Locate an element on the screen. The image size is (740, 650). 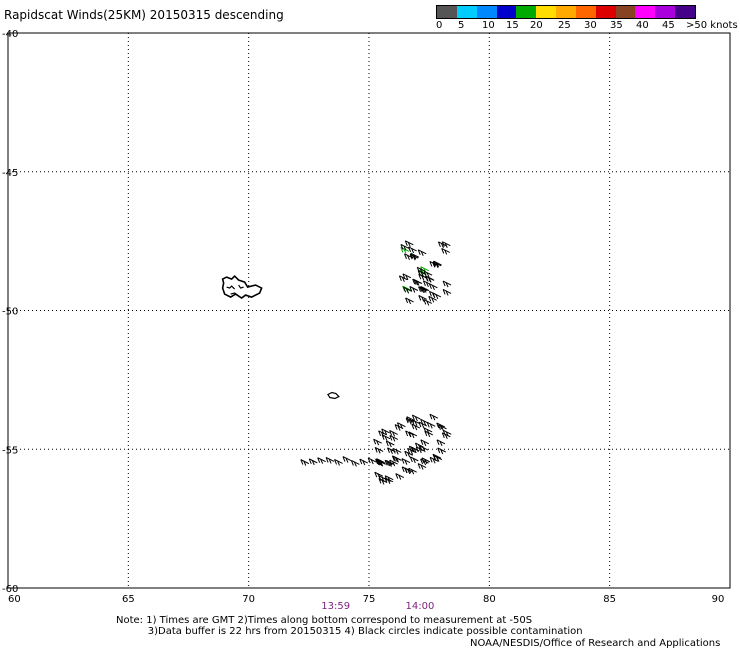
island-detail is located at coordinates (235, 290).